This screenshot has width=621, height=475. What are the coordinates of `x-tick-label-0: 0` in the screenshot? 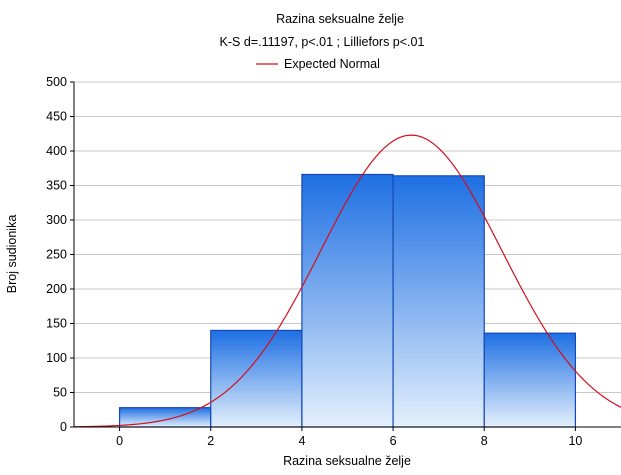 It's located at (119, 441).